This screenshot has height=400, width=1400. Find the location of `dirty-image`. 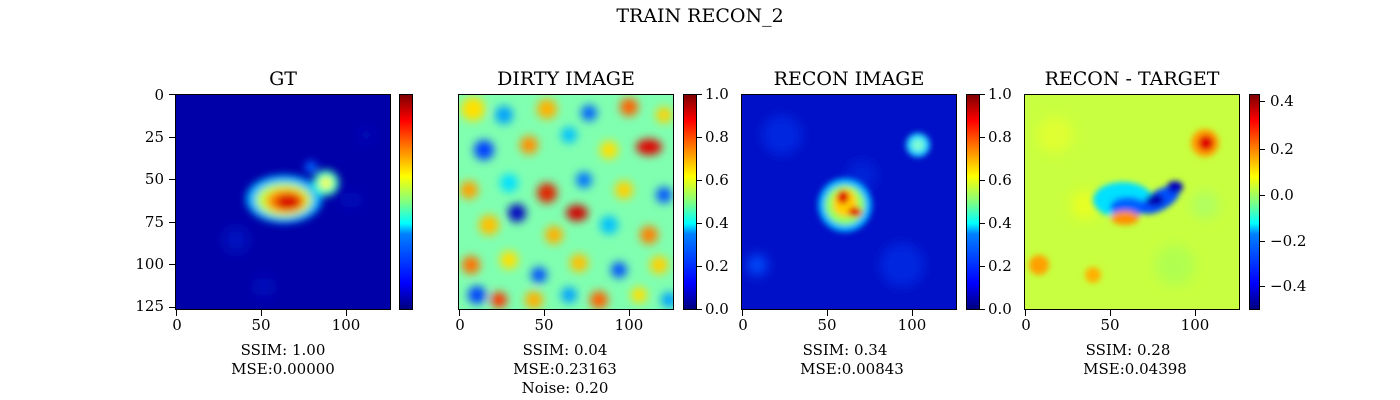

dirty-image is located at coordinates (566, 202).